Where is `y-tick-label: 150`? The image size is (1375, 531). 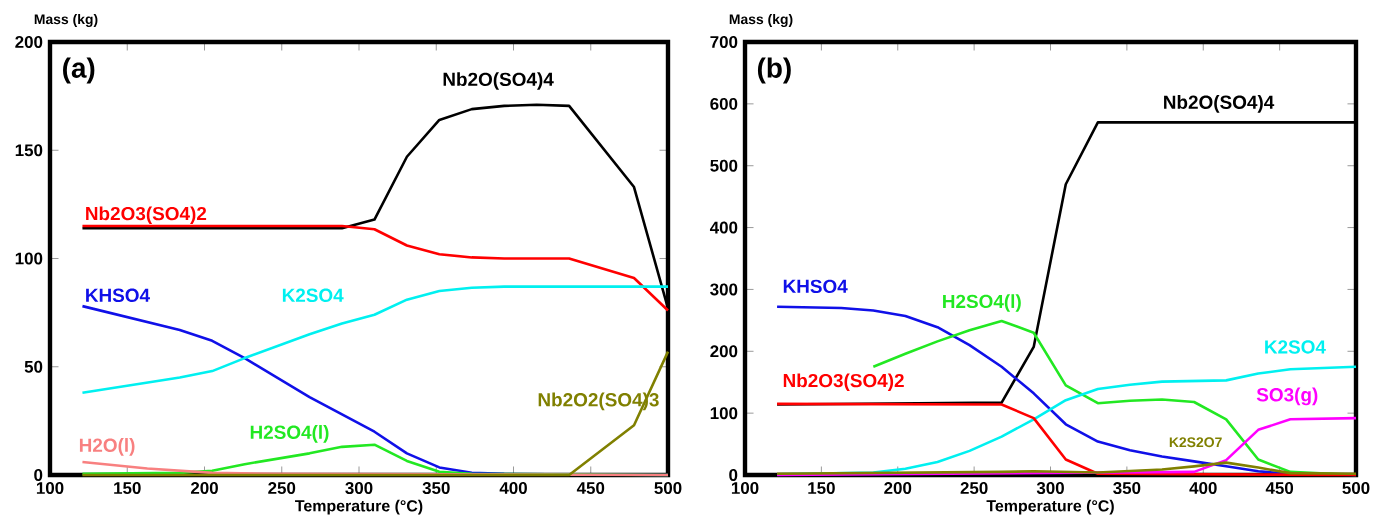
y-tick-label: 150 is located at coordinates (29, 150).